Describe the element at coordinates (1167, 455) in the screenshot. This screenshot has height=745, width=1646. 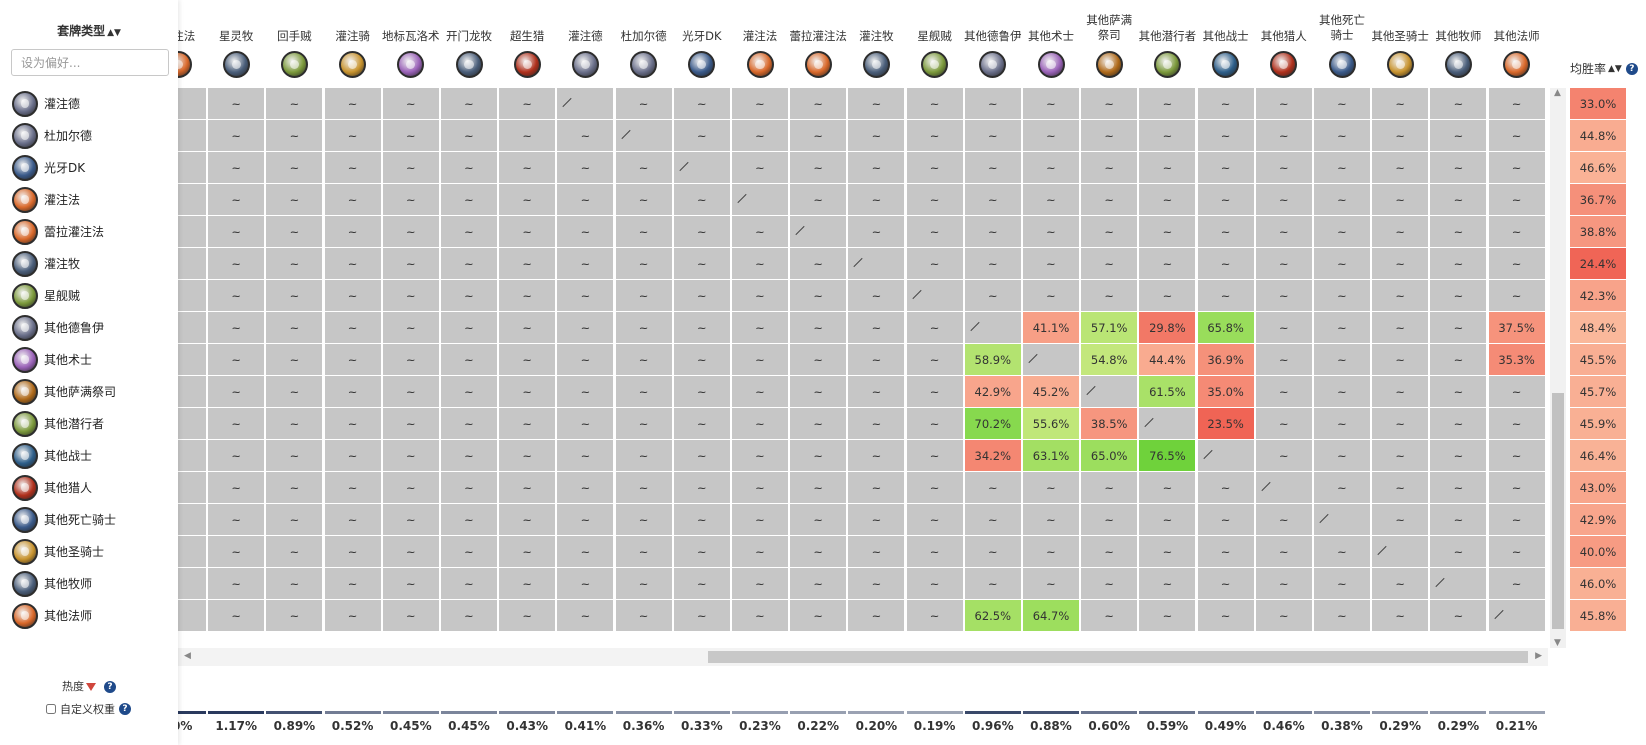
I see `matchup-cell: 76.5%` at that location.